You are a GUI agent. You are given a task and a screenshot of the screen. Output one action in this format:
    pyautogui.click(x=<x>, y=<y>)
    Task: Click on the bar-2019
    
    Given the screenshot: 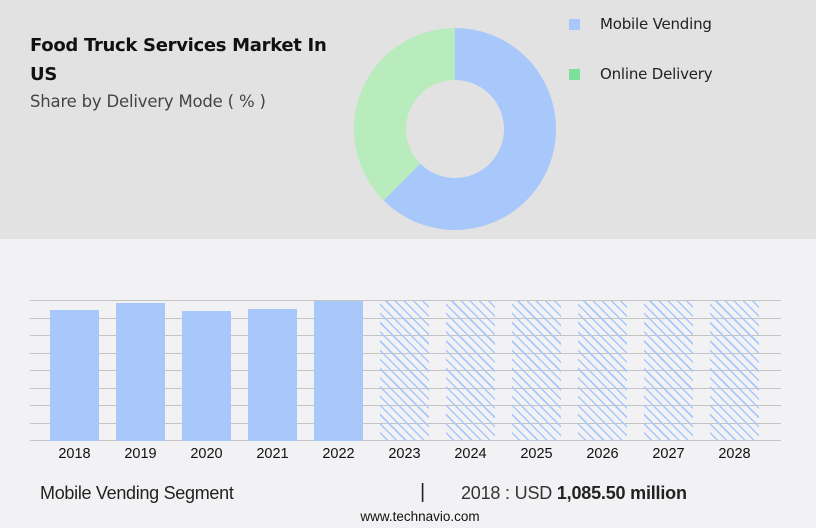 What is the action you would take?
    pyautogui.click(x=140, y=372)
    